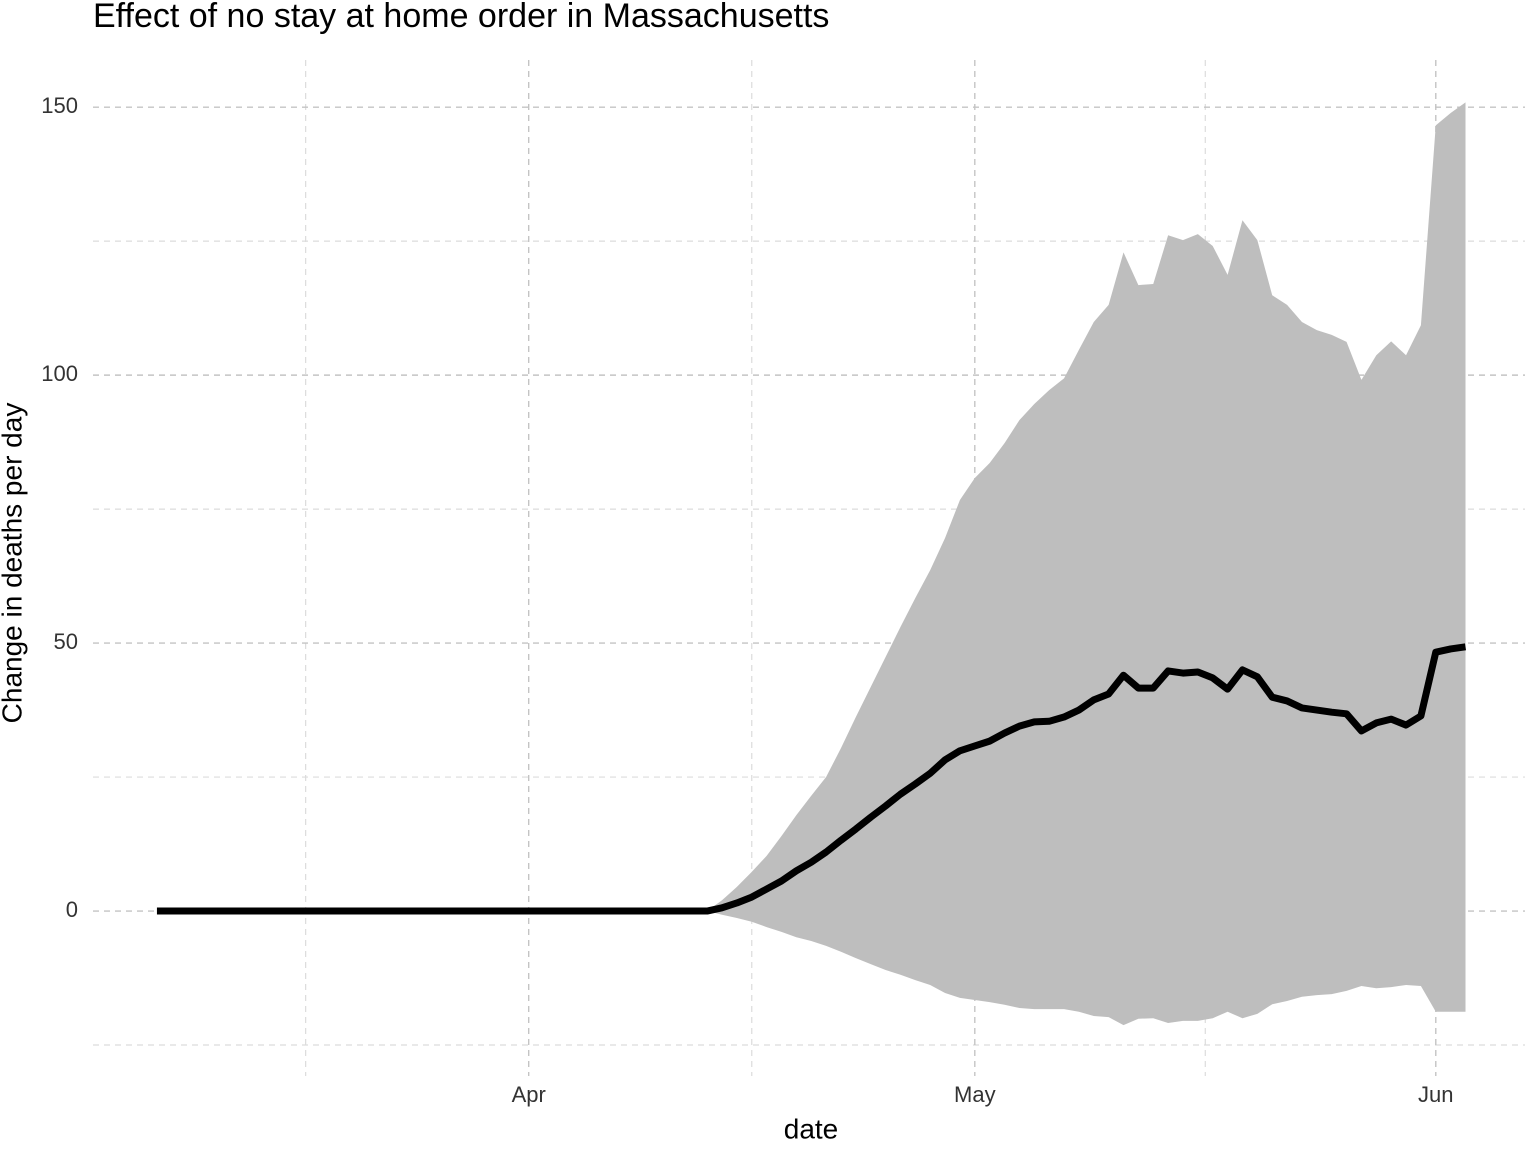 The height and width of the screenshot is (1152, 1536). What do you see at coordinates (66, 641) in the screenshot?
I see `y-tick-label: 50` at bounding box center [66, 641].